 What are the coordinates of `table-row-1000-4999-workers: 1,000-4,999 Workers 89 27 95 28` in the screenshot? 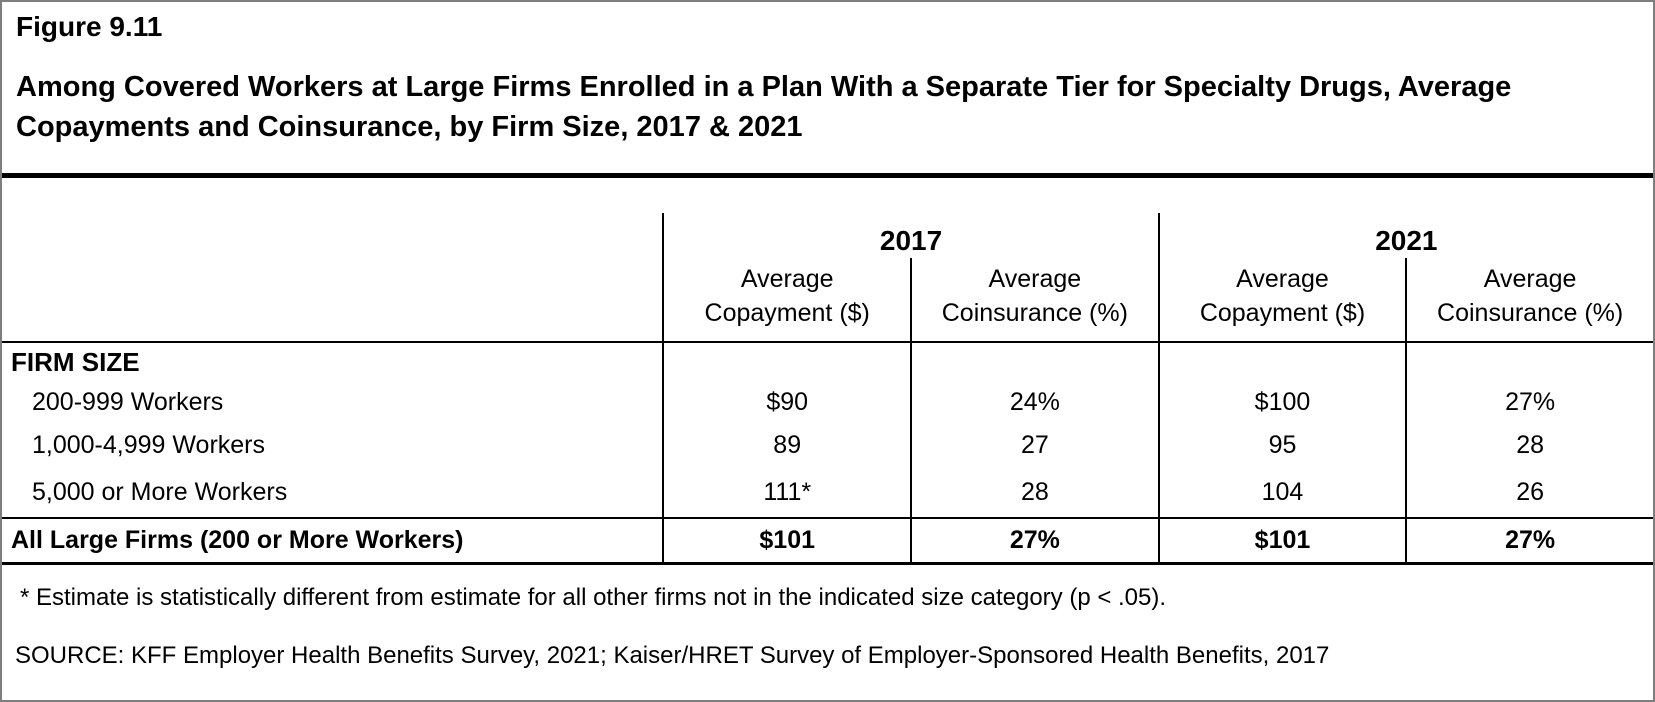 It's located at (827, 445).